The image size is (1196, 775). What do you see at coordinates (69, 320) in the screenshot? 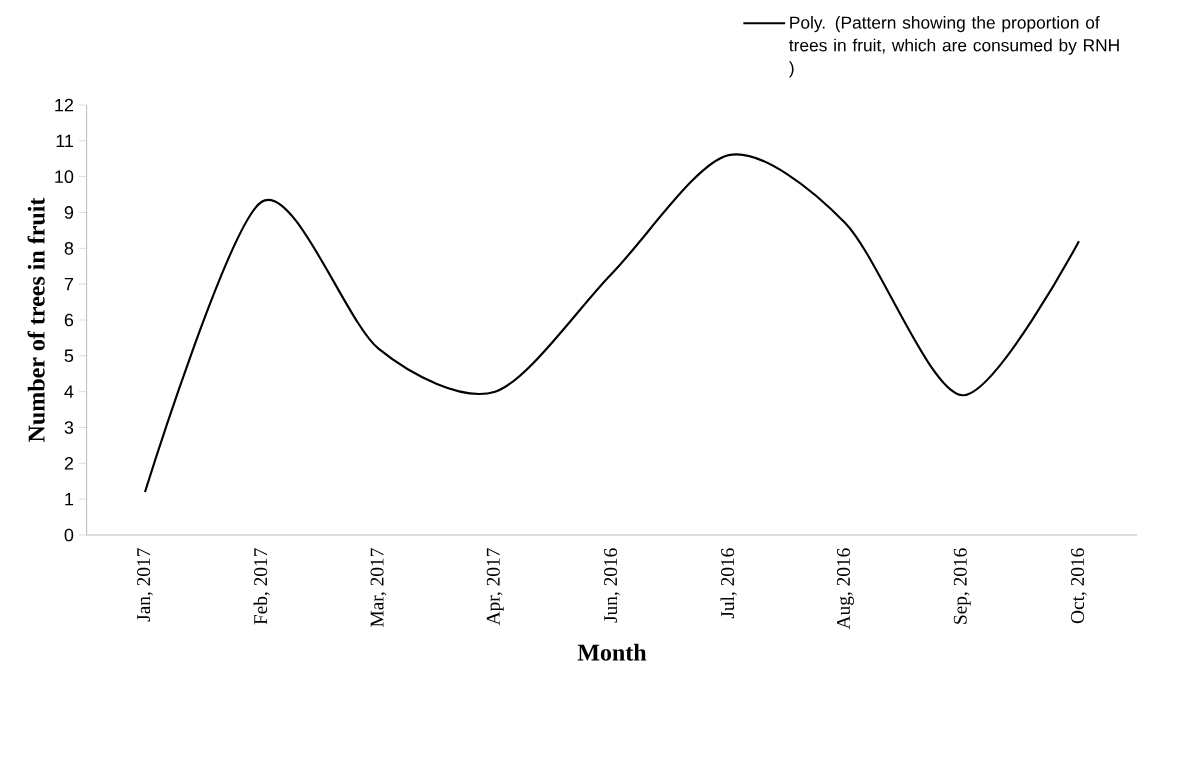
I see `y-tick-label: 6` at bounding box center [69, 320].